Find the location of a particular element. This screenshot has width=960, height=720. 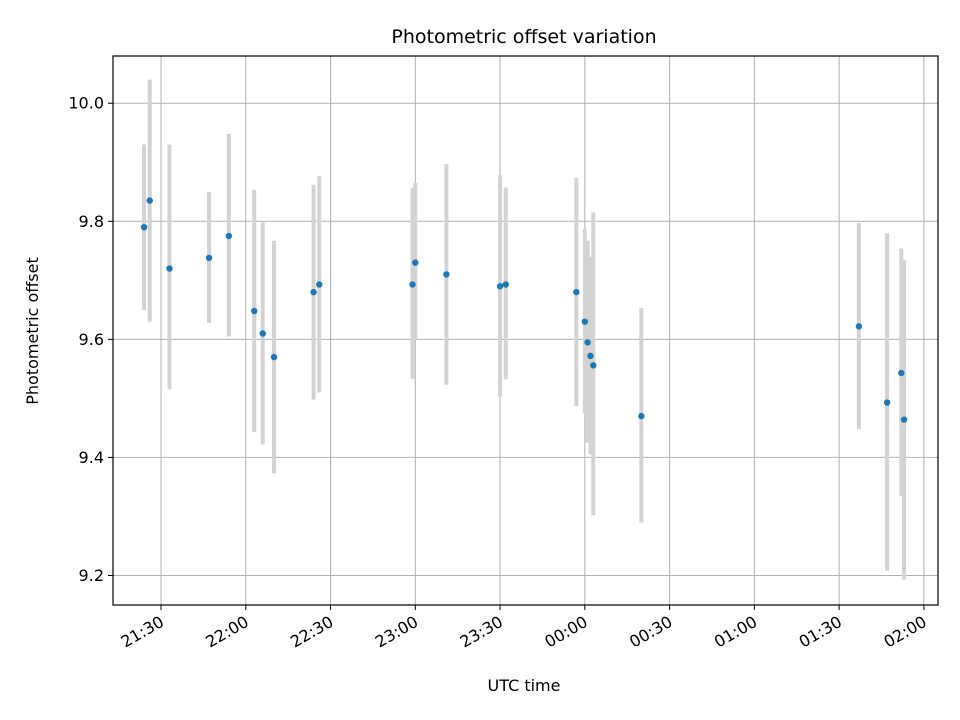

y-axis: 9.2 9.4 9.6 9.8 10.0 is located at coordinates (90, 339).